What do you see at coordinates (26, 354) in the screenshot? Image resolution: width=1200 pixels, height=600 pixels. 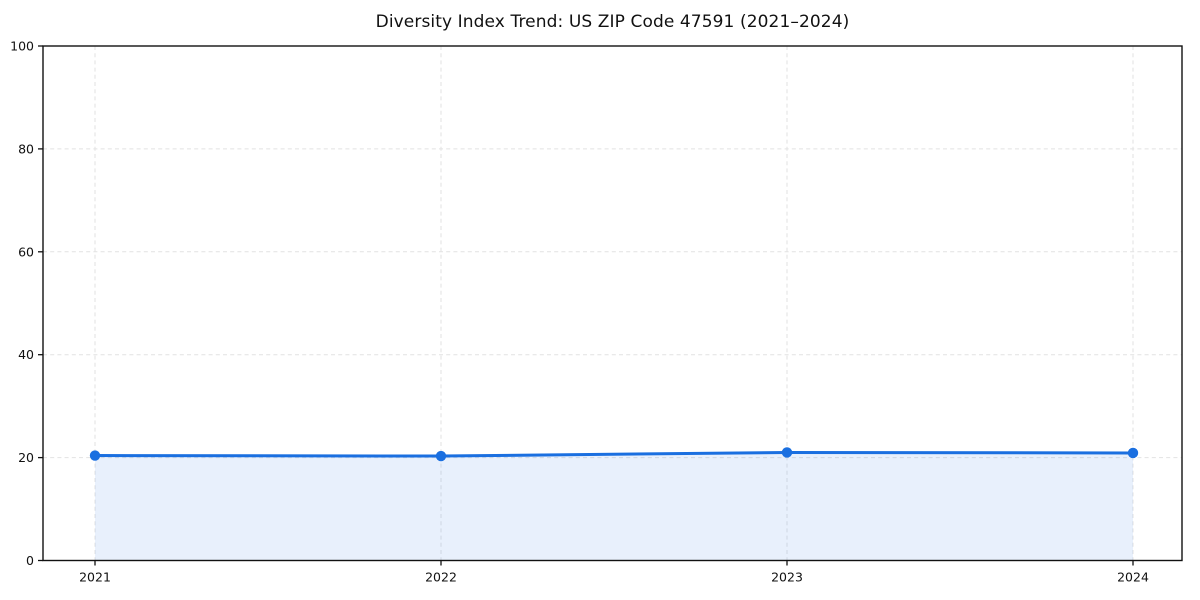 I see `y-tick-label: 40` at bounding box center [26, 354].